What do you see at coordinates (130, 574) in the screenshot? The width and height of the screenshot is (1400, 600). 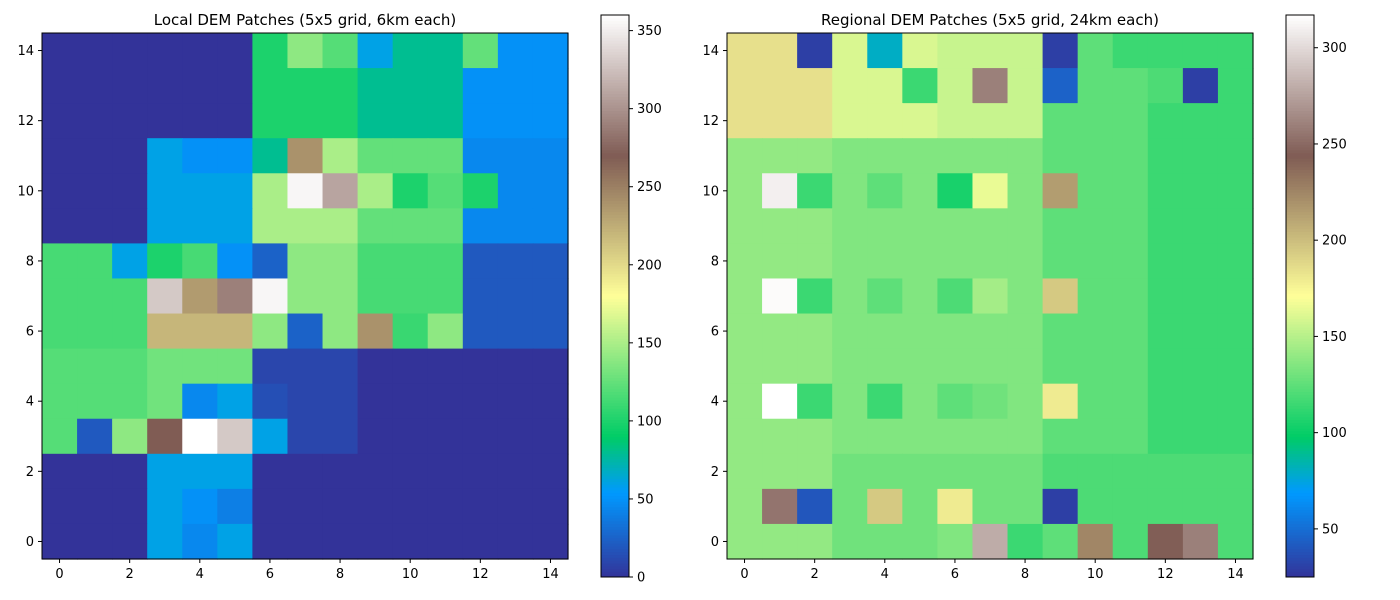 I see `x-tick-label: 2` at bounding box center [130, 574].